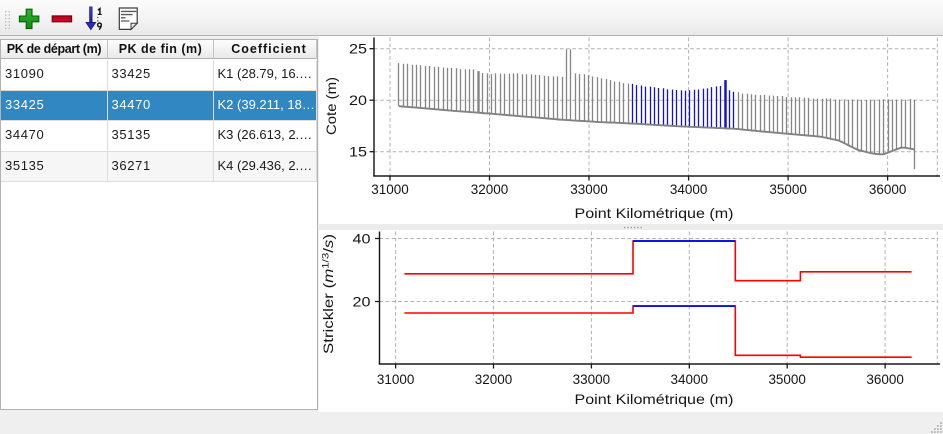 Image resolution: width=943 pixels, height=434 pixels. I want to click on svg-text: 25, so click(358, 49).